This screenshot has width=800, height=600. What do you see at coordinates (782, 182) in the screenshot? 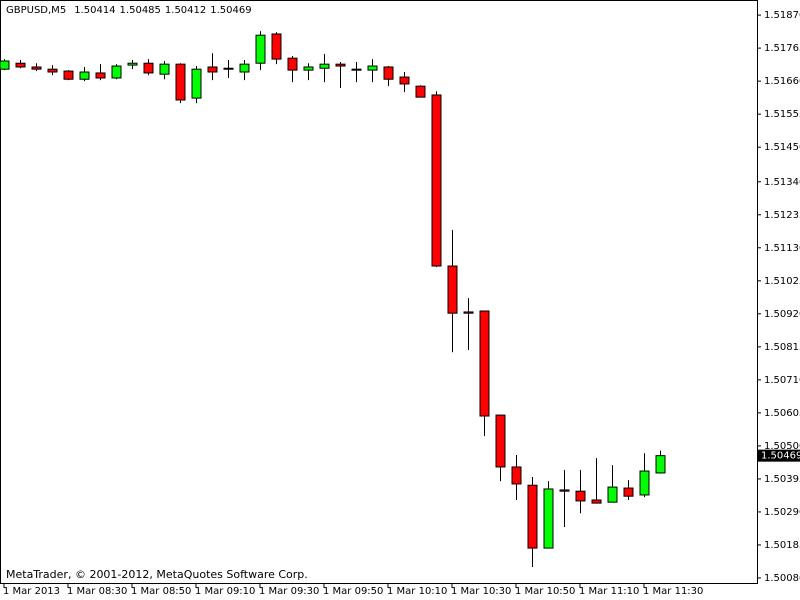
I see `y-tick-label: 1.51340` at bounding box center [782, 182].